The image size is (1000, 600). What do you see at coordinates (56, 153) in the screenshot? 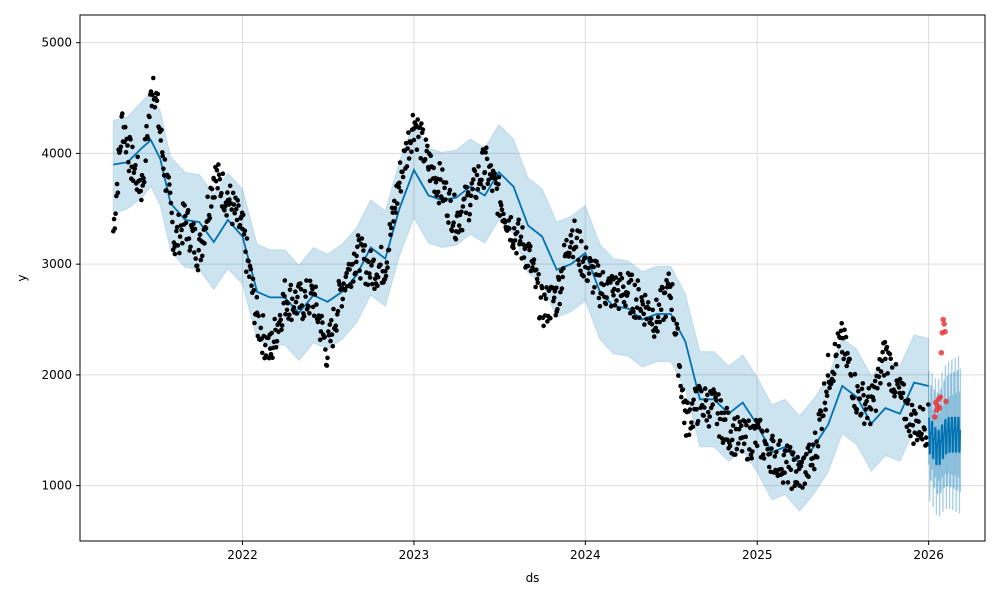
I see `y-tick-label: 4000` at bounding box center [56, 153].